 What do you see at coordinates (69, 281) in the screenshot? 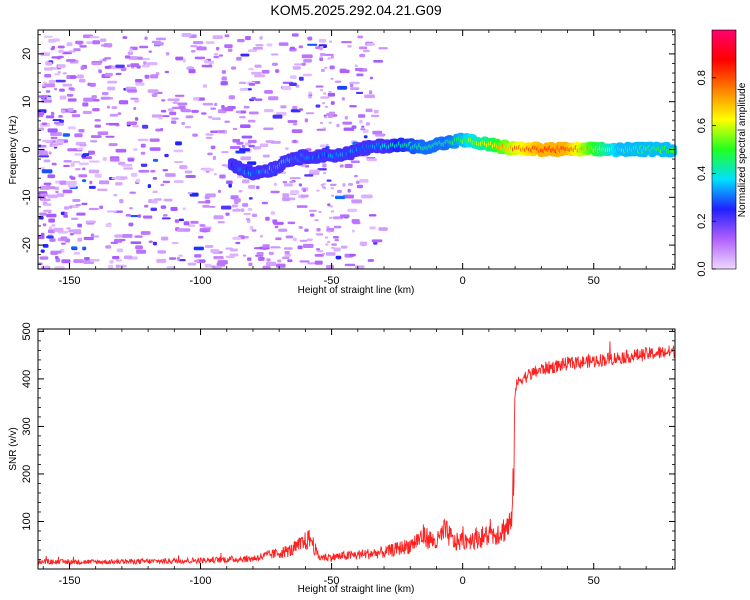
I see `spectrogram-x-tick-label: -150` at bounding box center [69, 281].